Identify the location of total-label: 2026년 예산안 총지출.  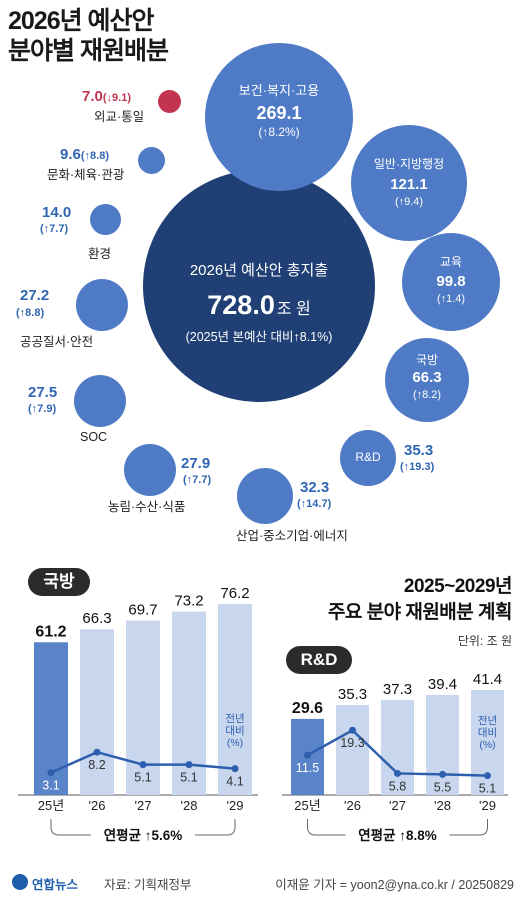
(259, 270).